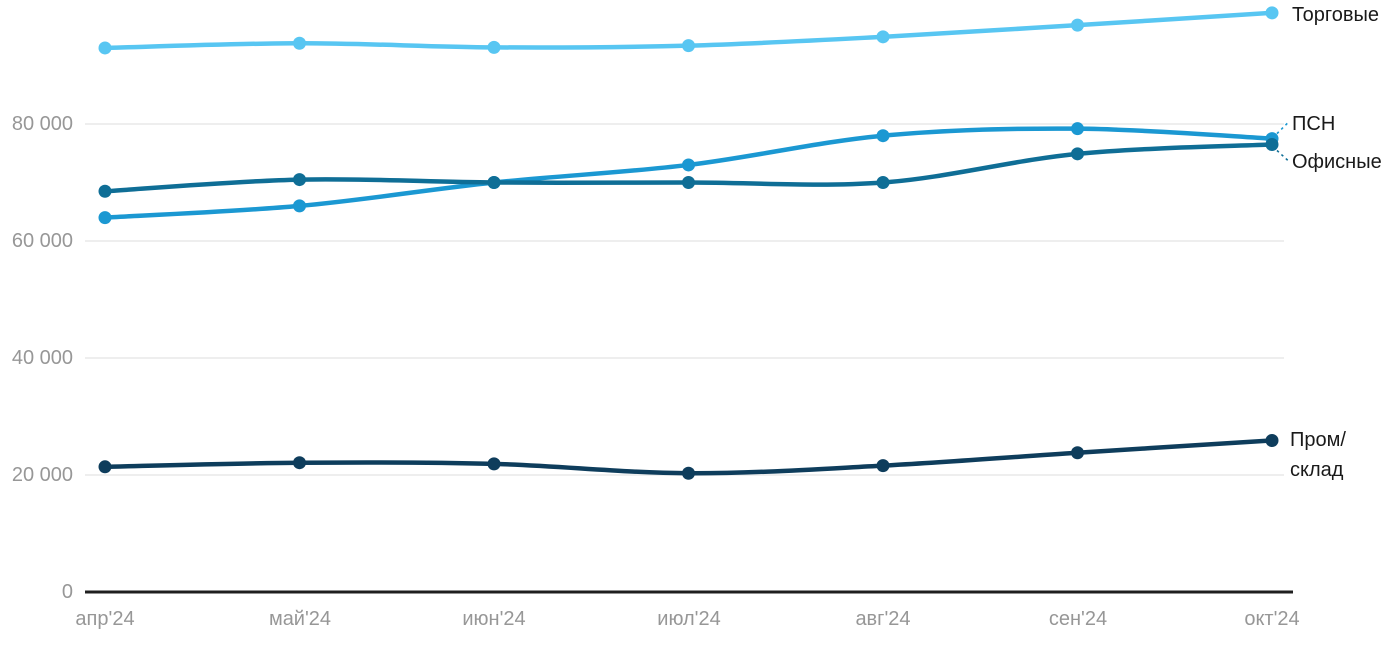  I want to click on x-tick-sep: сен'24, so click(1078, 619).